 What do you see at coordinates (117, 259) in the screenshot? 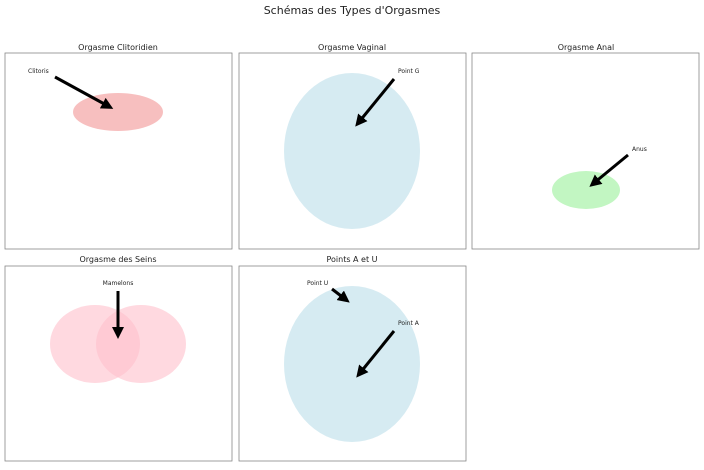
I see `panel-title: Orgasme des Seins` at bounding box center [117, 259].